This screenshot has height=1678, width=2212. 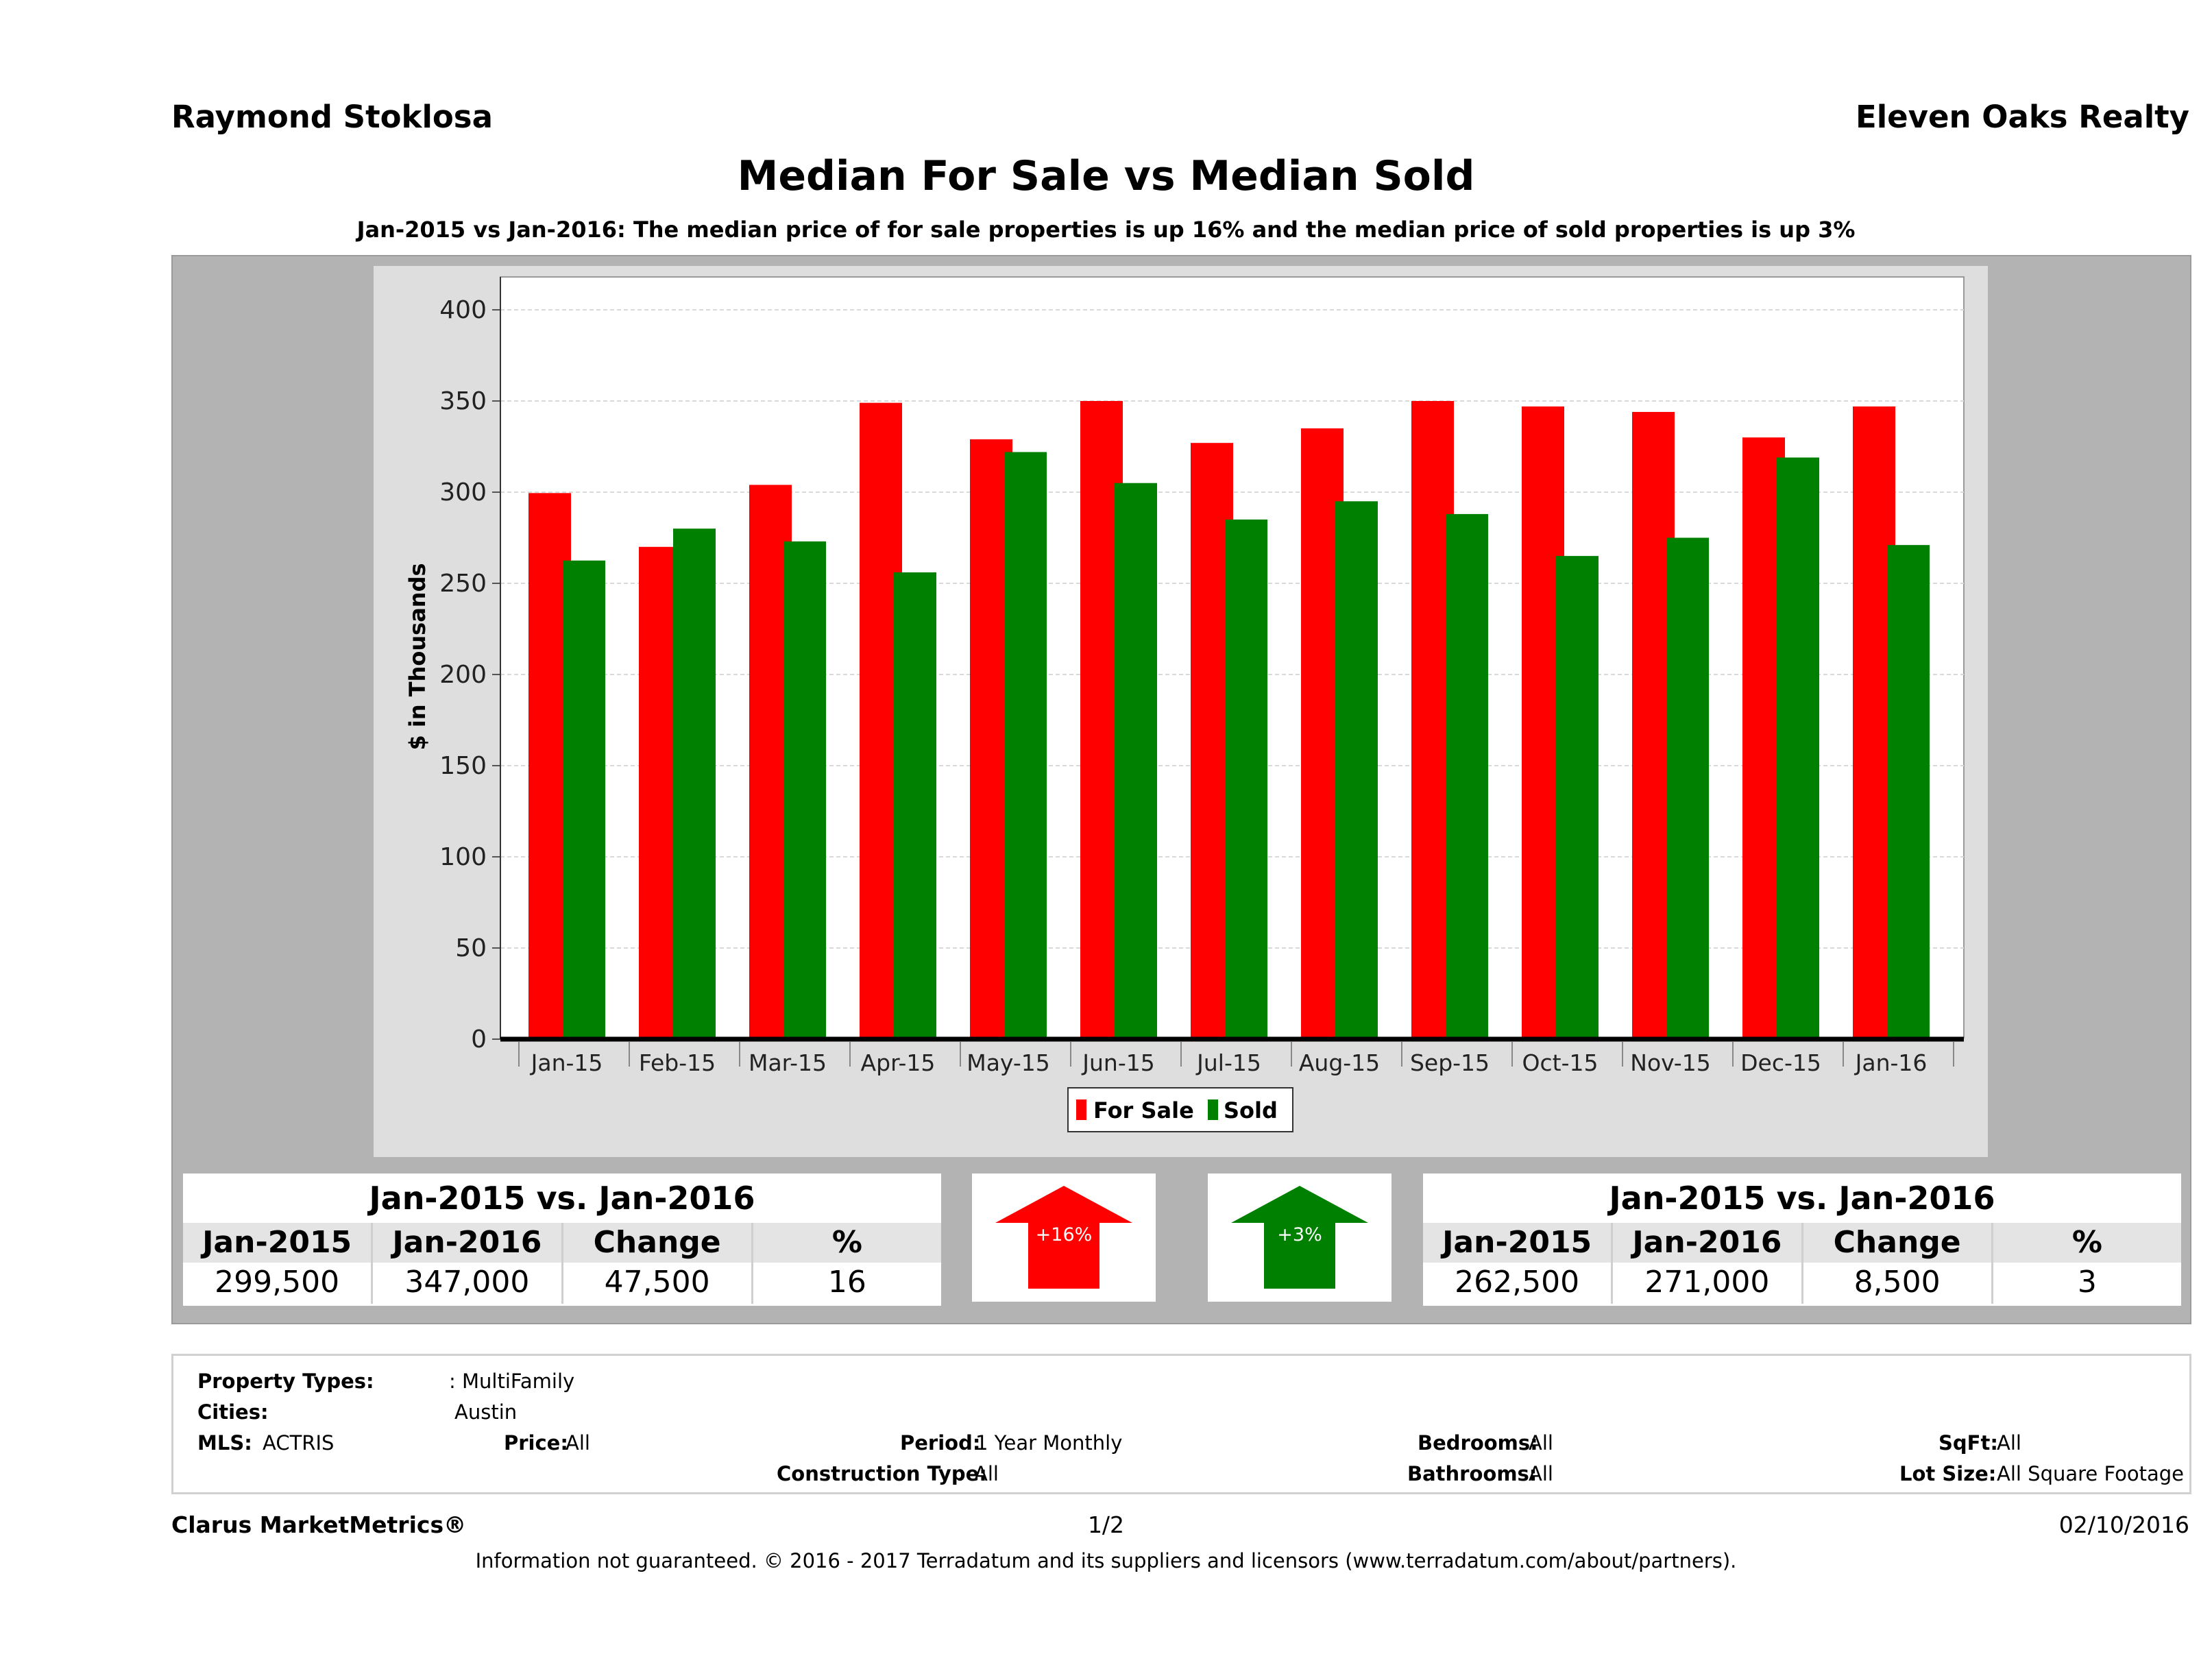 What do you see at coordinates (2087, 1282) in the screenshot?
I see `sold-value-percent: 3` at bounding box center [2087, 1282].